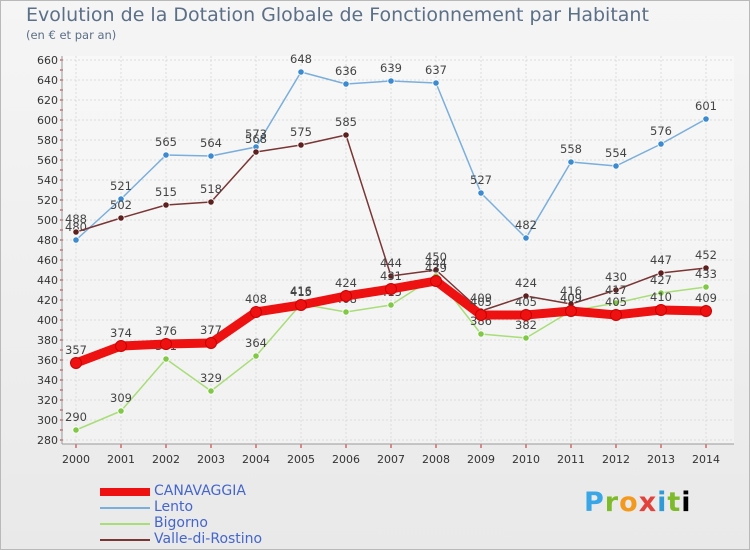  I want to click on data-label-valle-di-rostino: 568, so click(256, 139).